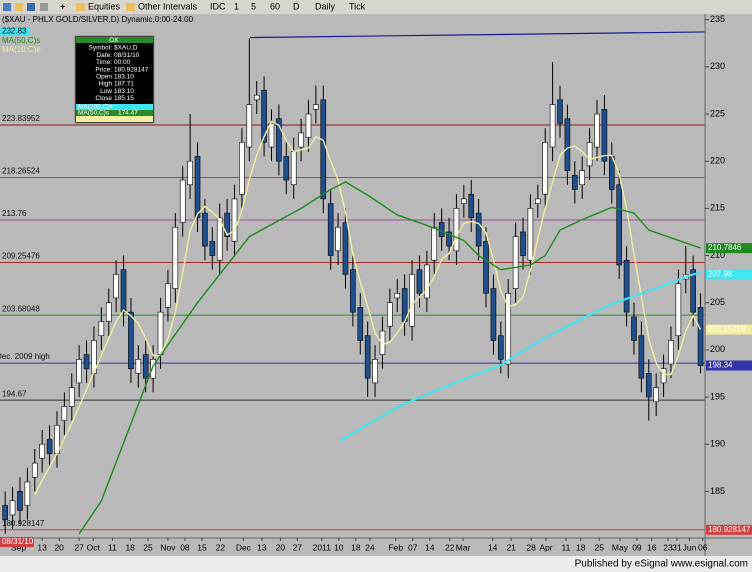  I want to click on price-badge-label: 207.98, so click(720, 274).